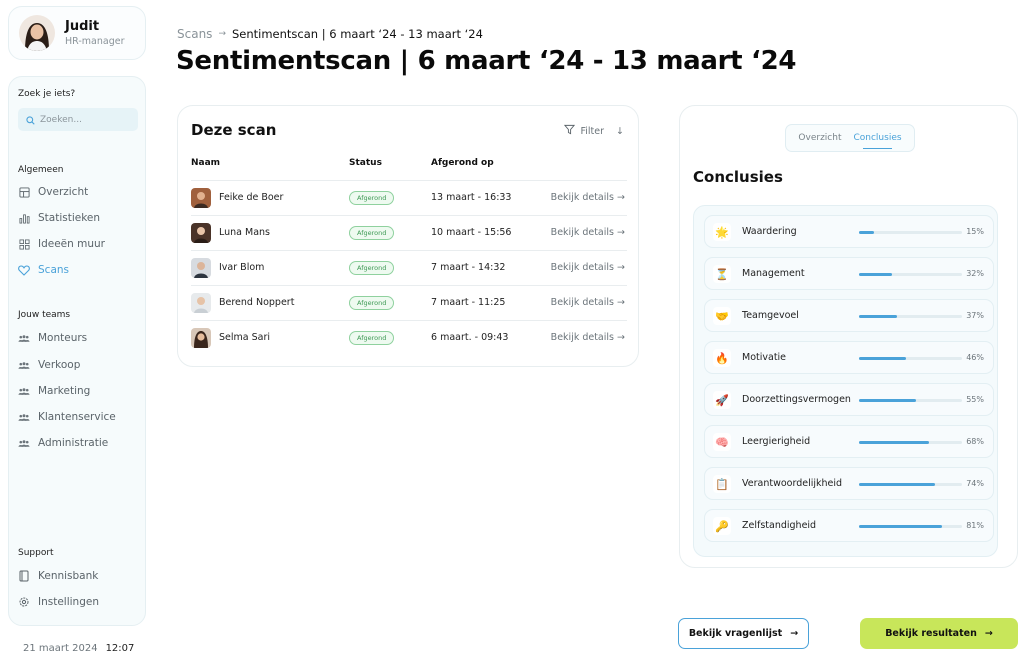  What do you see at coordinates (849, 315) in the screenshot?
I see `list-item: 🤝 Teamgevoel 37%` at bounding box center [849, 315].